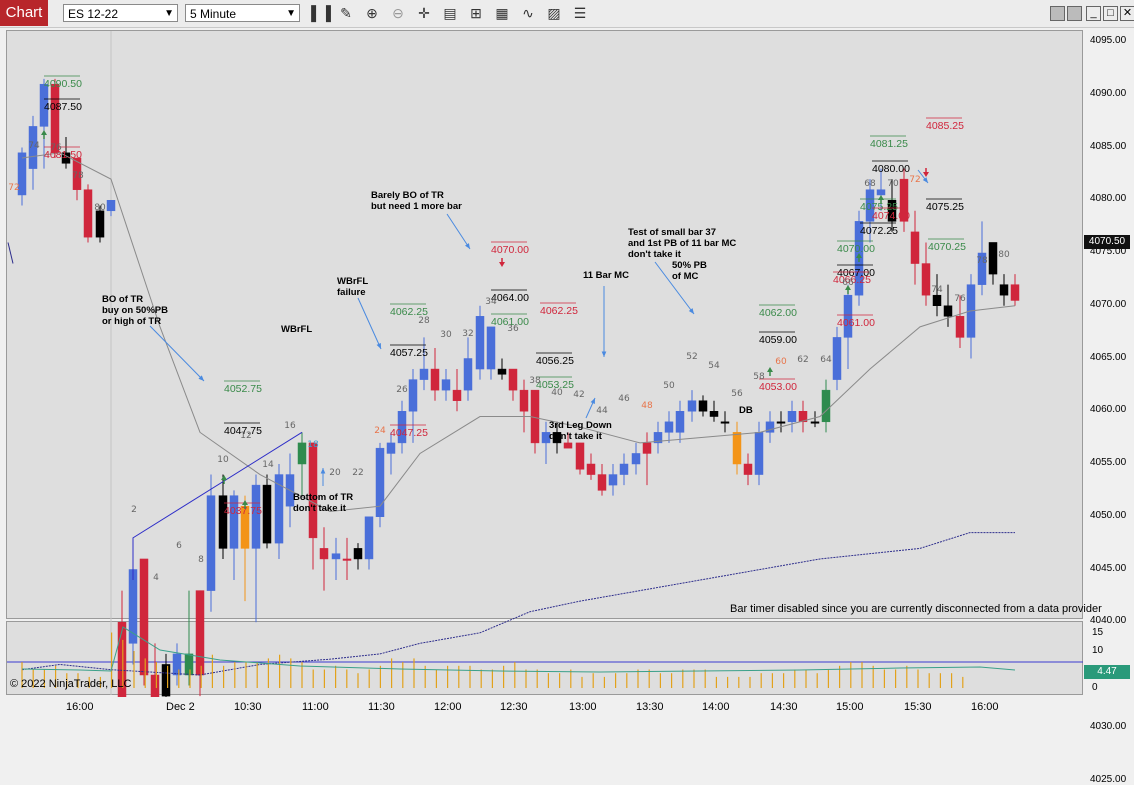  I want to click on zoom-out-icon: ⊖, so click(398, 13).